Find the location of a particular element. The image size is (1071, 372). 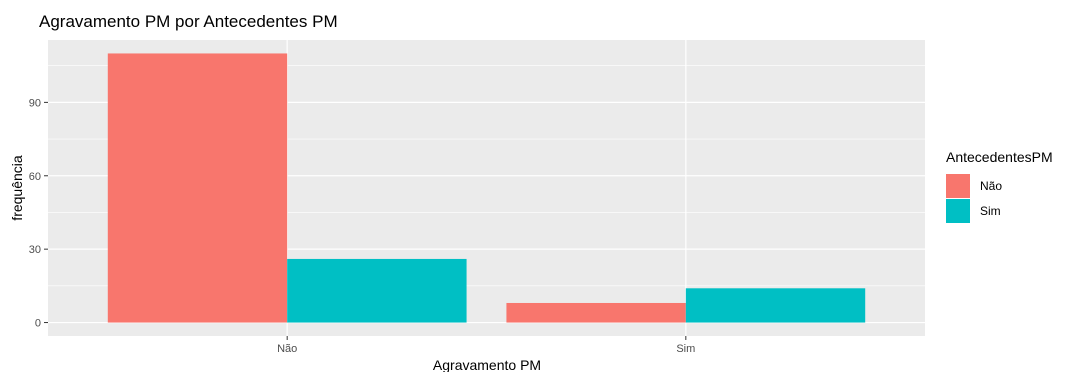

y-axis: 0 30 60 90 is located at coordinates (38, 213).